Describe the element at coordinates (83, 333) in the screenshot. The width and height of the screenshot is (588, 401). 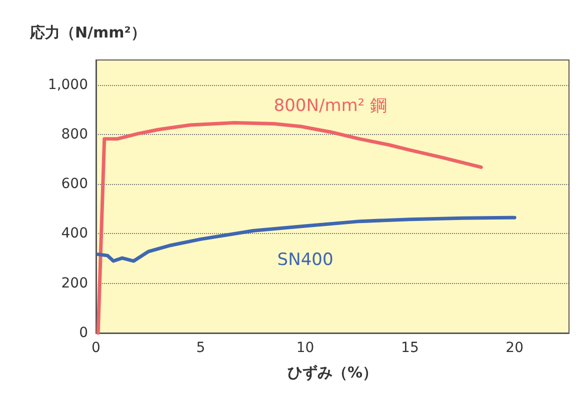
I see `y-tick-label: 0` at that location.